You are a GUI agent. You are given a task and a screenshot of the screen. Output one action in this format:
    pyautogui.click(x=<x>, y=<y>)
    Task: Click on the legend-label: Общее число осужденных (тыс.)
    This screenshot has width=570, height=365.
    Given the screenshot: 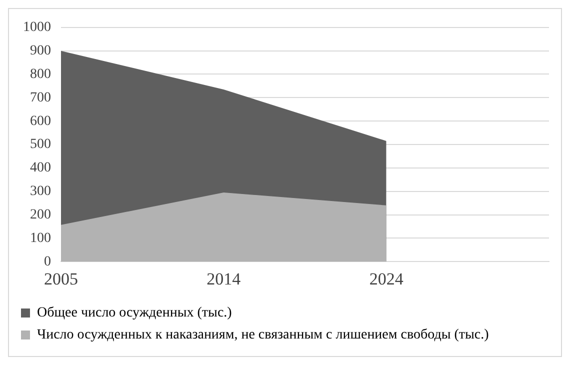 What is the action you would take?
    pyautogui.click(x=134, y=313)
    